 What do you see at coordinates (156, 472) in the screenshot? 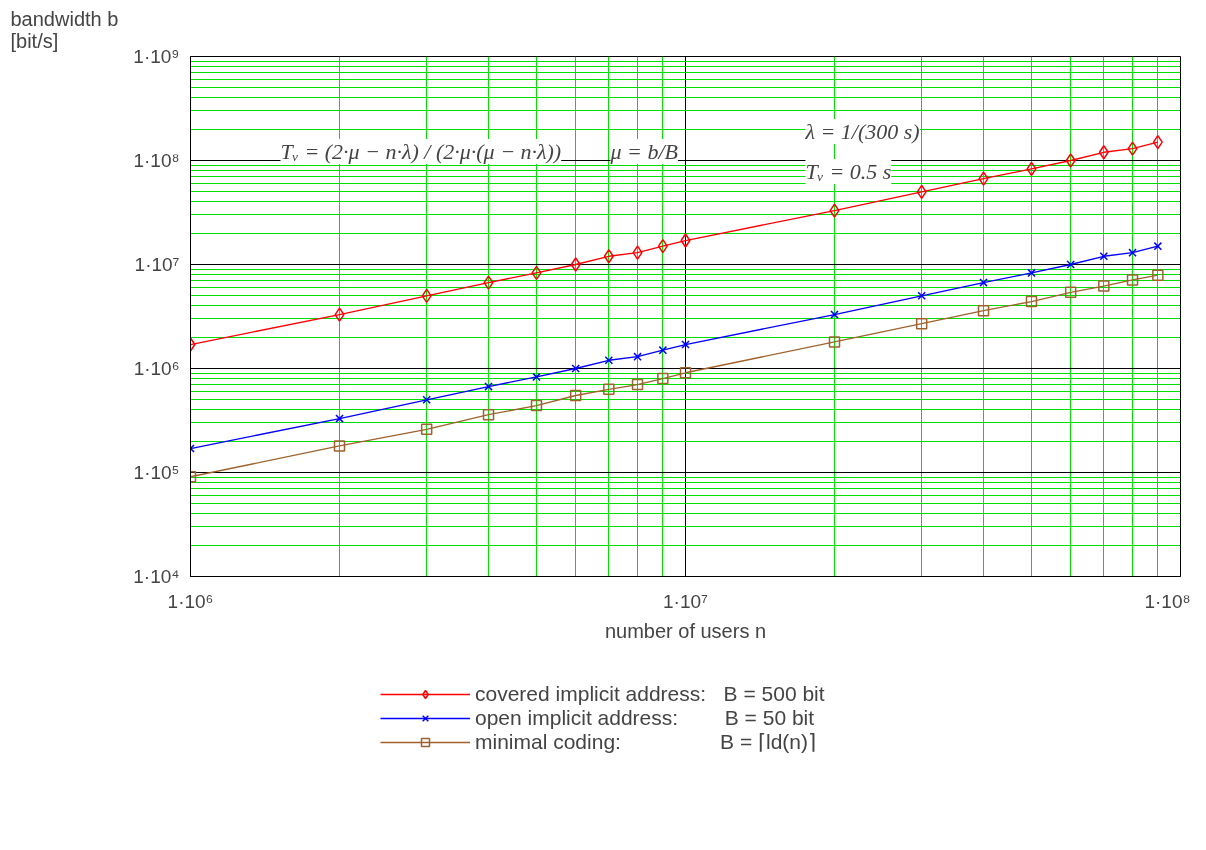
I see `y-tick-label: 1·10⁵` at bounding box center [156, 472].